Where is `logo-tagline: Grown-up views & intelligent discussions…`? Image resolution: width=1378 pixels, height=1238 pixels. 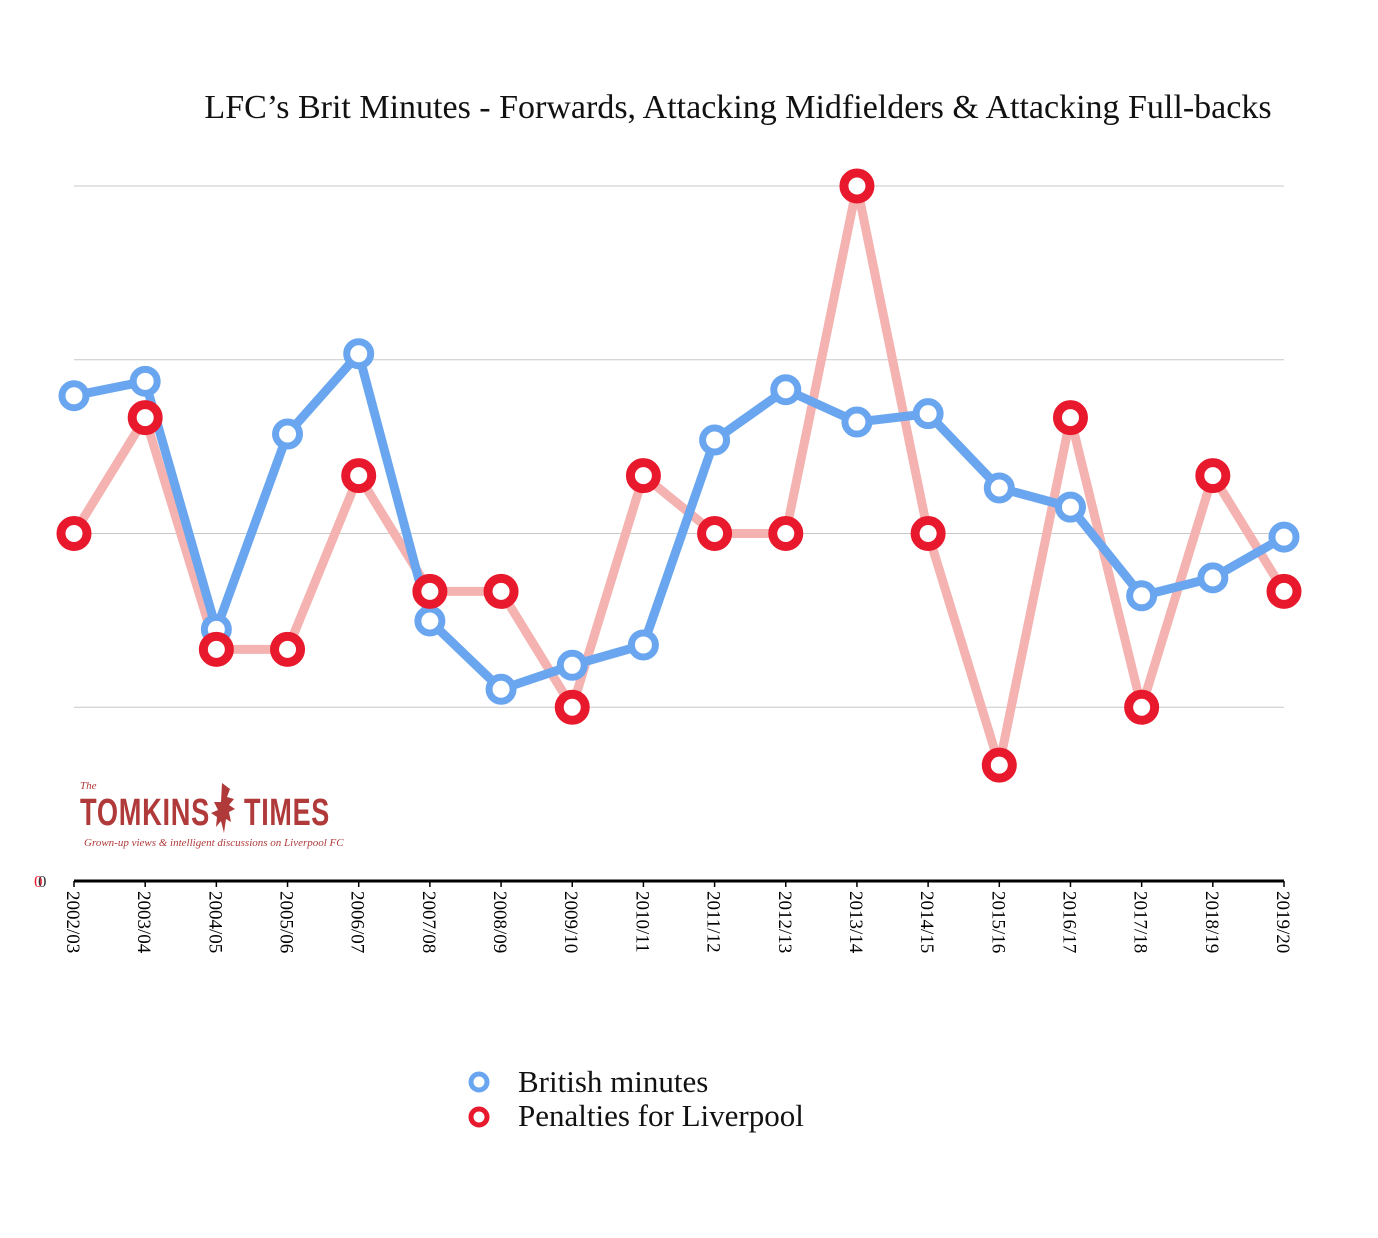
logo-tagline: Grown-up views & intelligent discussions… is located at coordinates (214, 843).